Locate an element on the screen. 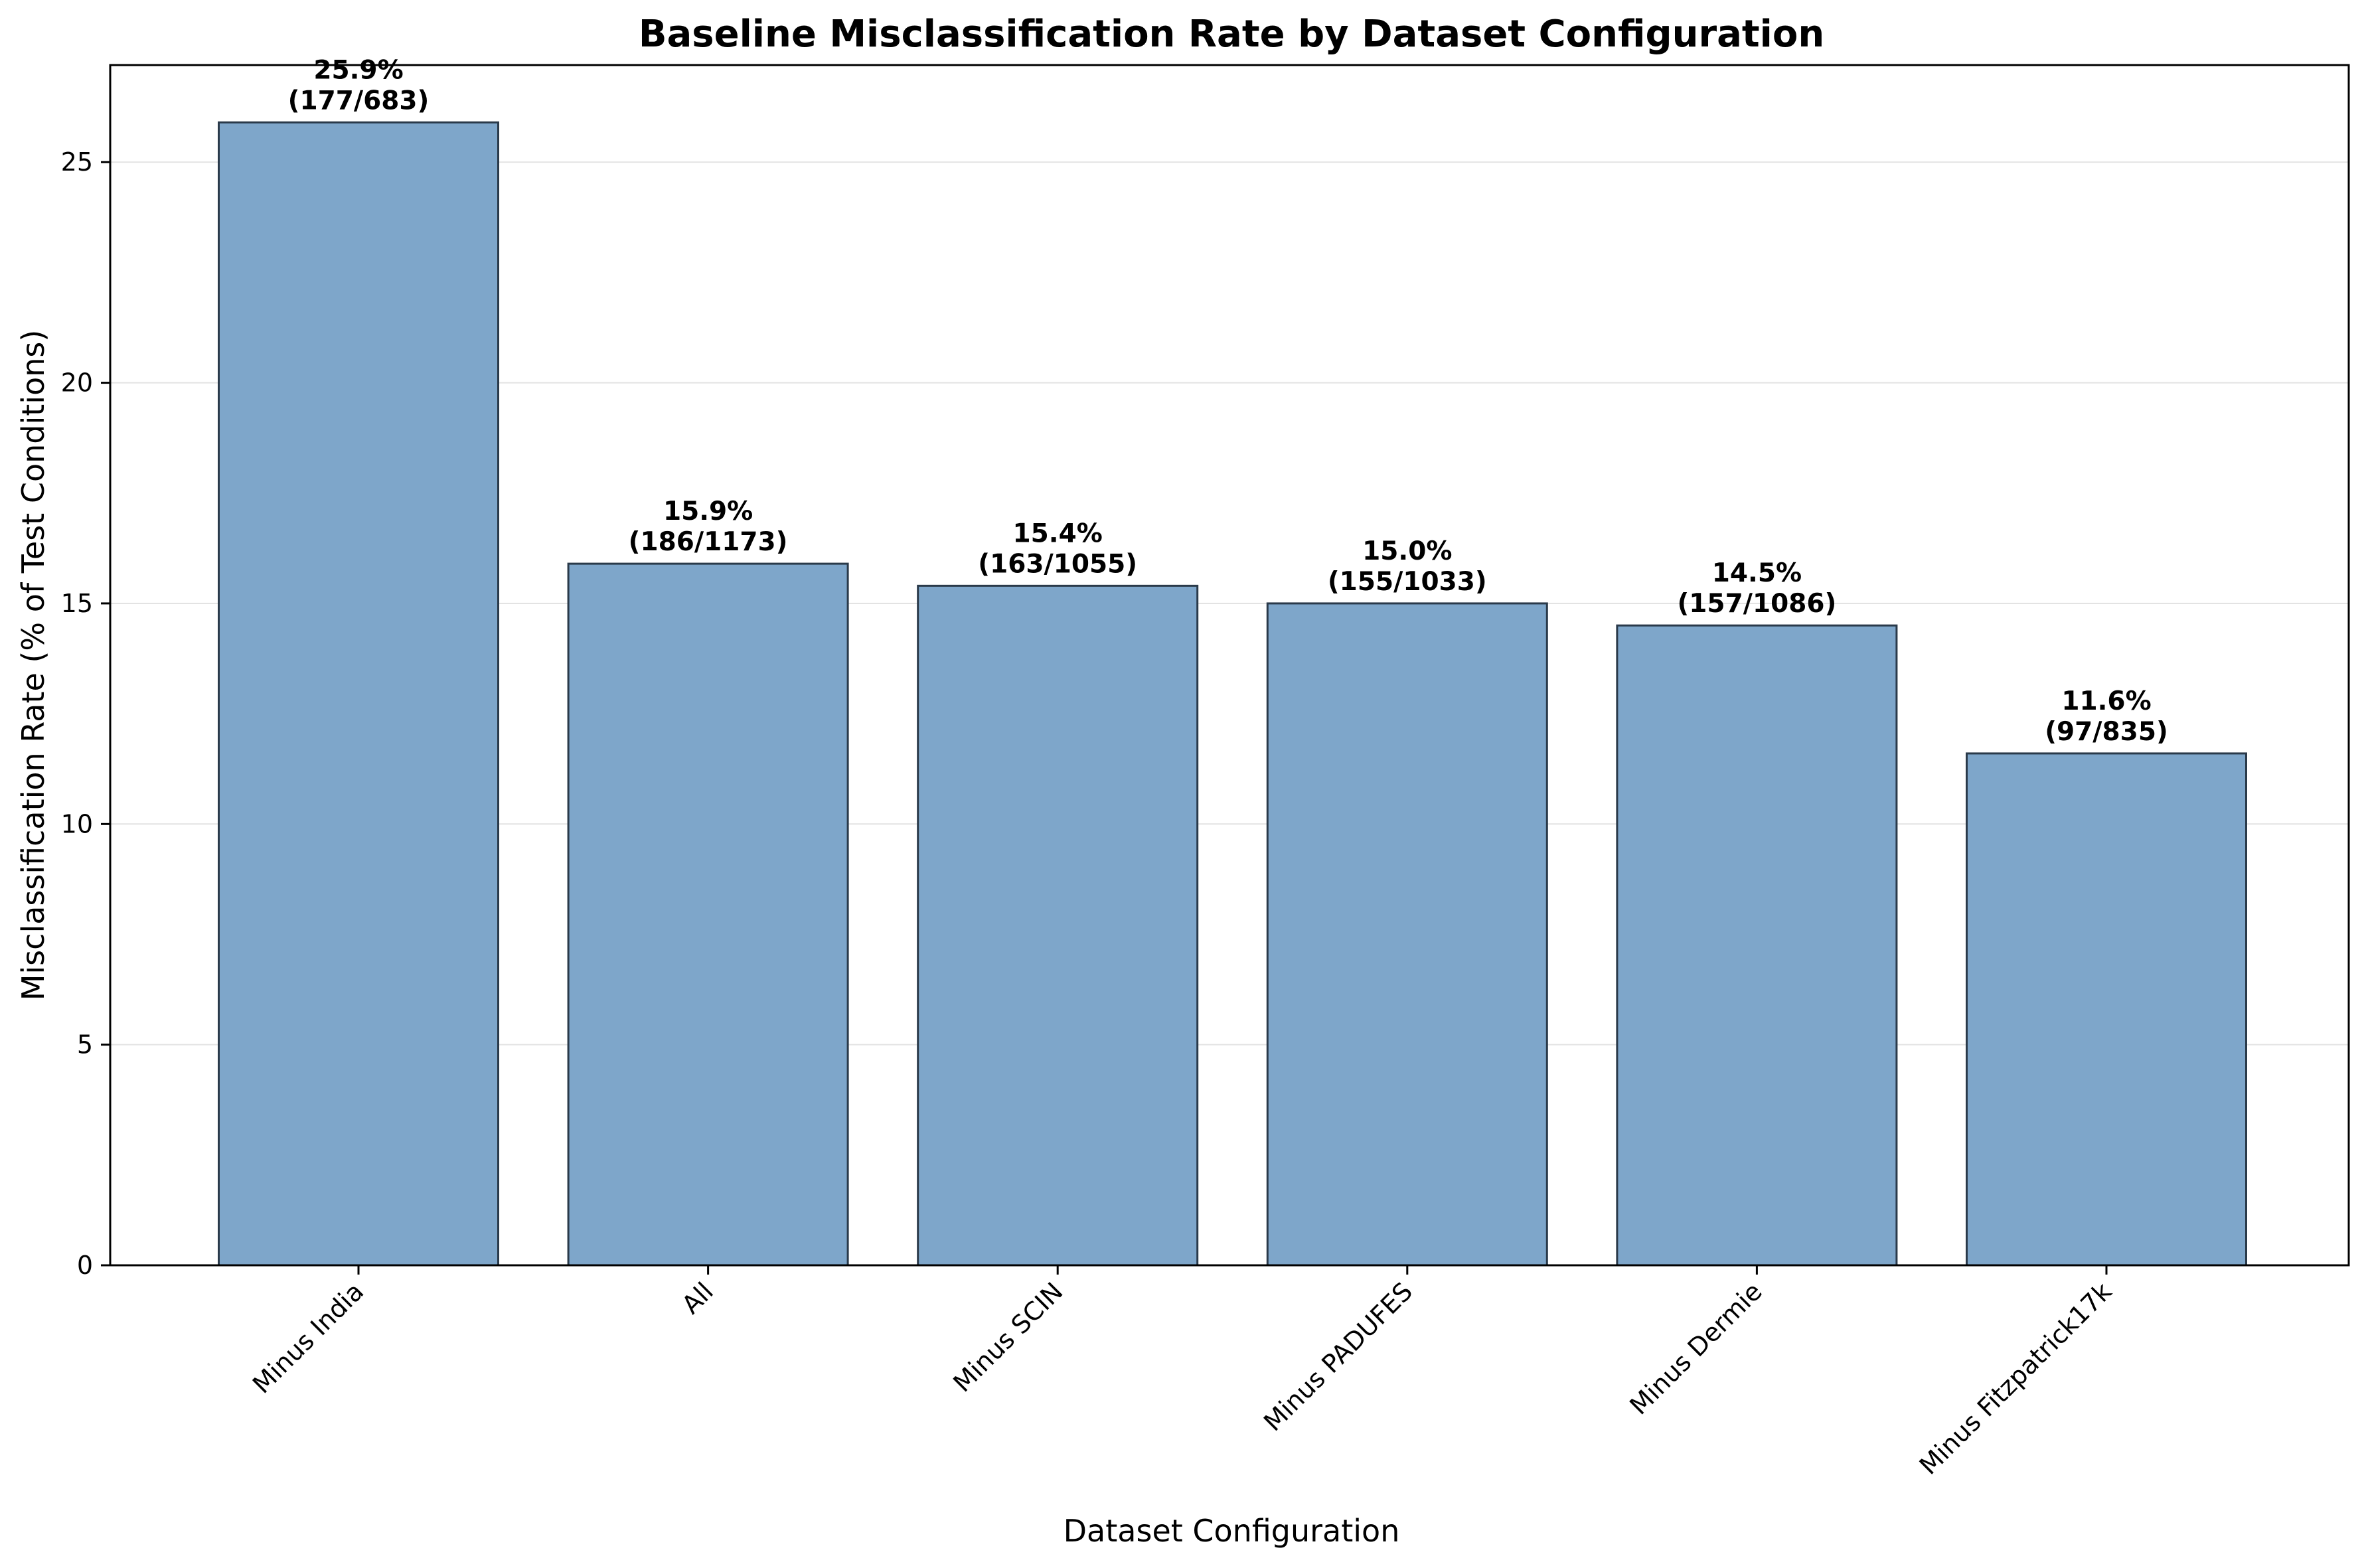  x-axis-label: Dataset Configuration is located at coordinates (1232, 1531).